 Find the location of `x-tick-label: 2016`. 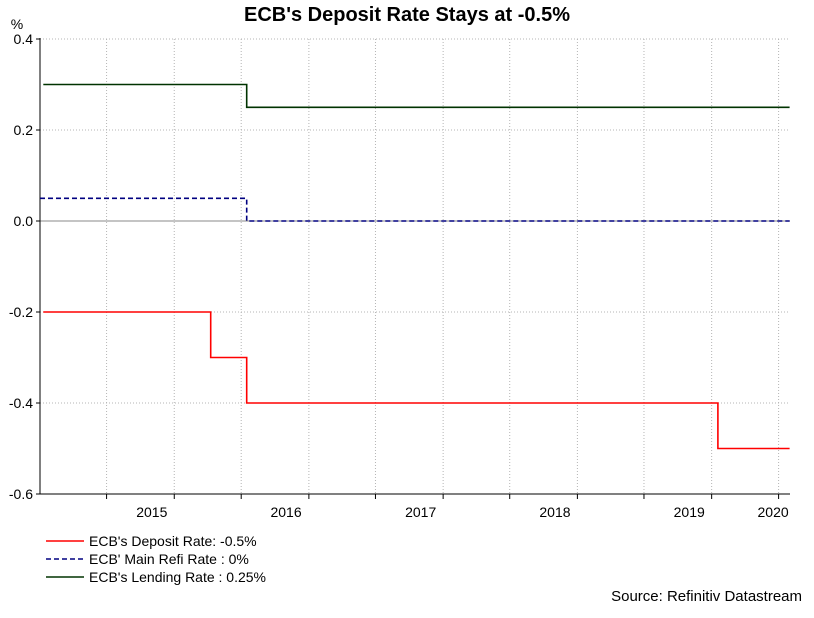

x-tick-label: 2016 is located at coordinates (285, 512).